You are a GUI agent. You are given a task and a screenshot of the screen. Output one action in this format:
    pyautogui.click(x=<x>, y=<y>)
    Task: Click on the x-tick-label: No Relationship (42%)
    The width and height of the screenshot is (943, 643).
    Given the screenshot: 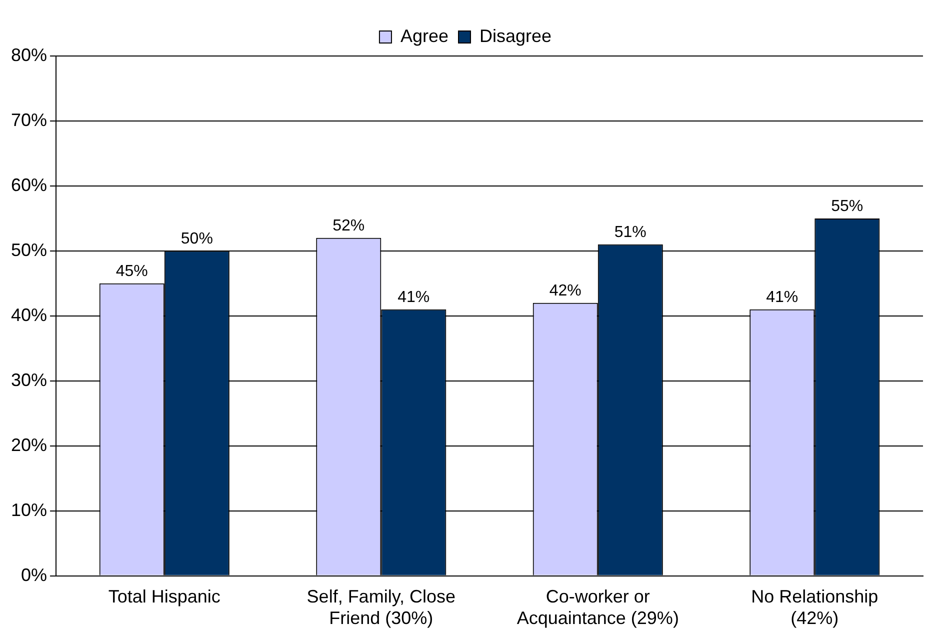 What is the action you would take?
    pyautogui.click(x=814, y=607)
    